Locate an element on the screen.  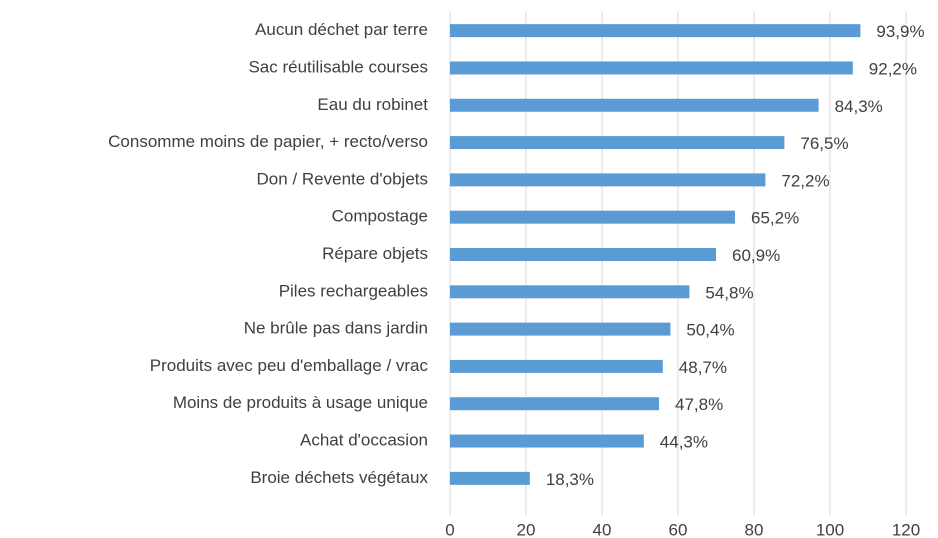
data-label: 84,3% is located at coordinates (859, 106).